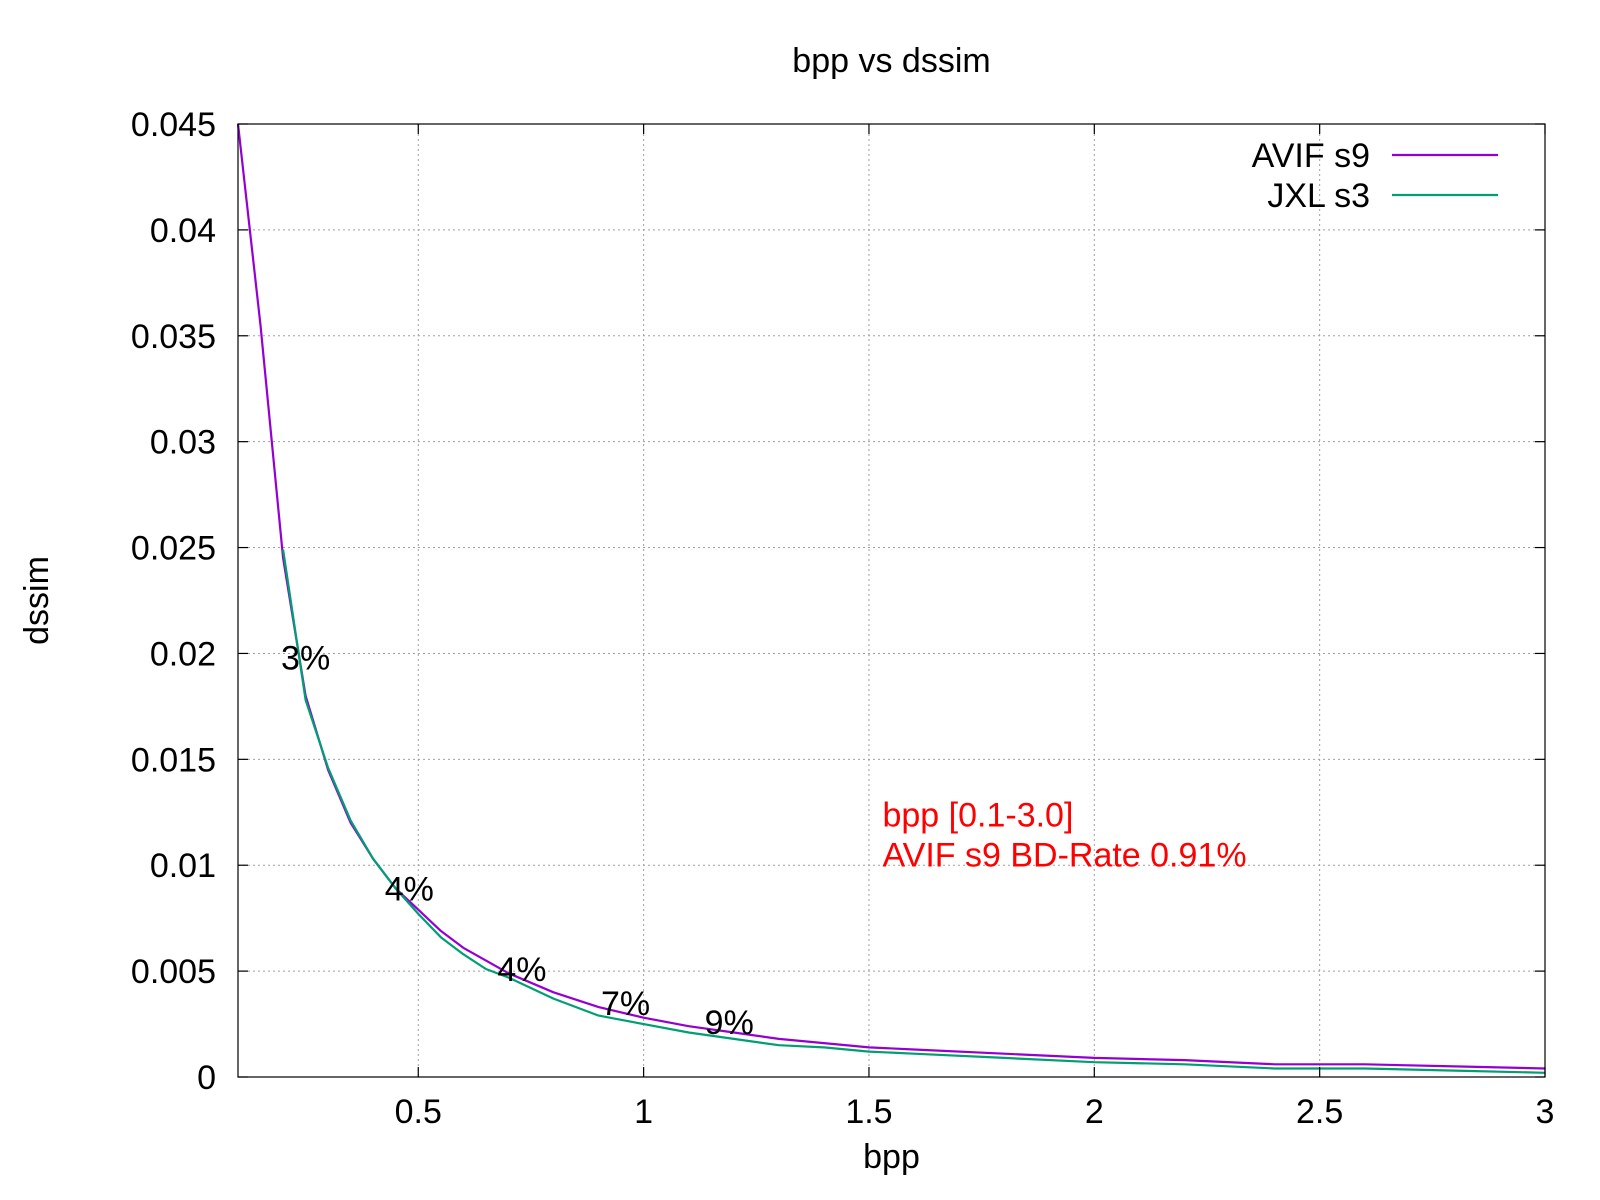 This screenshot has width=1600, height=1200. What do you see at coordinates (173, 760) in the screenshot?
I see `y-tick-label: 0.015` at bounding box center [173, 760].